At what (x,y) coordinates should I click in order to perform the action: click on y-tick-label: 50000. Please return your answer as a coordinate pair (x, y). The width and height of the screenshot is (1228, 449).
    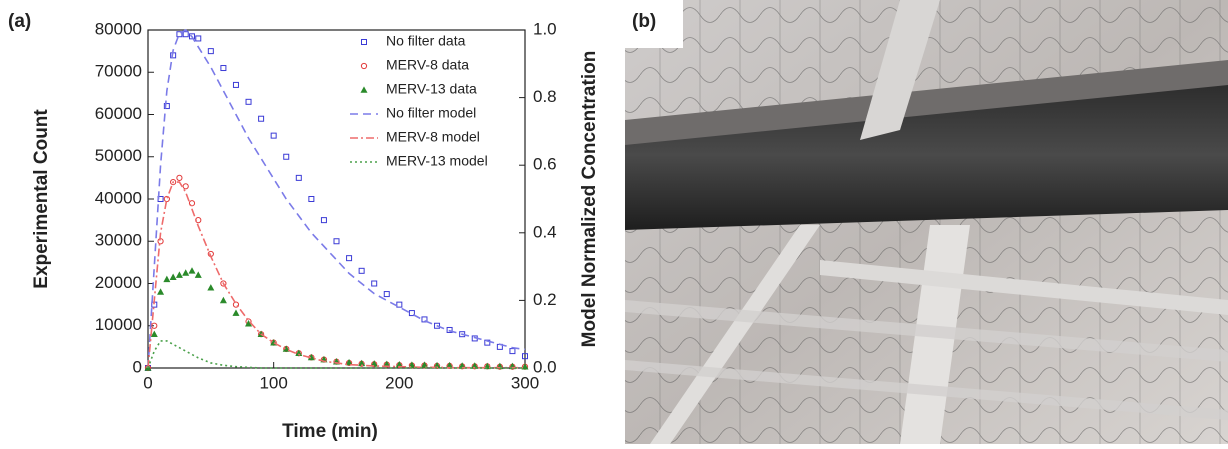
    Looking at the image, I should click on (118, 155).